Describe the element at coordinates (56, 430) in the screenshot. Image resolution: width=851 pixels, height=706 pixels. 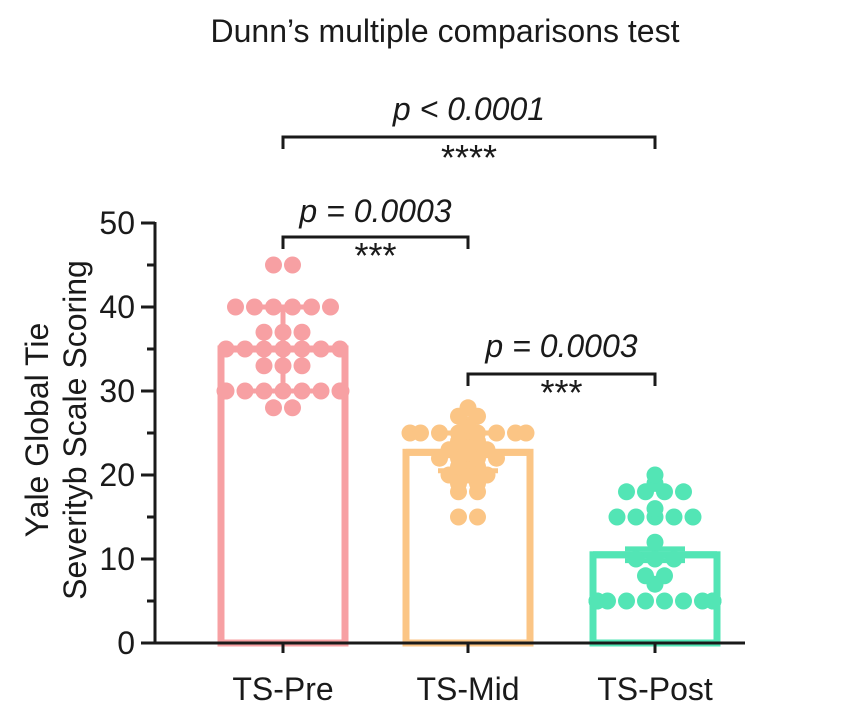
I see `y-axis-label: Yale Global Tie Severityb Scale Scoring` at that location.